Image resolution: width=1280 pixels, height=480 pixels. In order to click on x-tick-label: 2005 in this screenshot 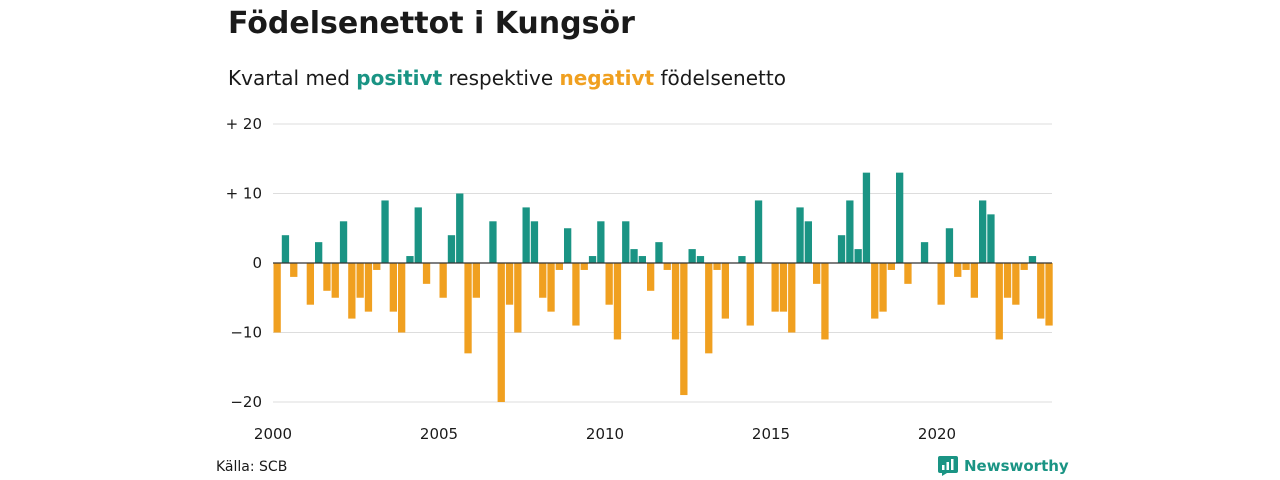, I will do `click(439, 434)`.